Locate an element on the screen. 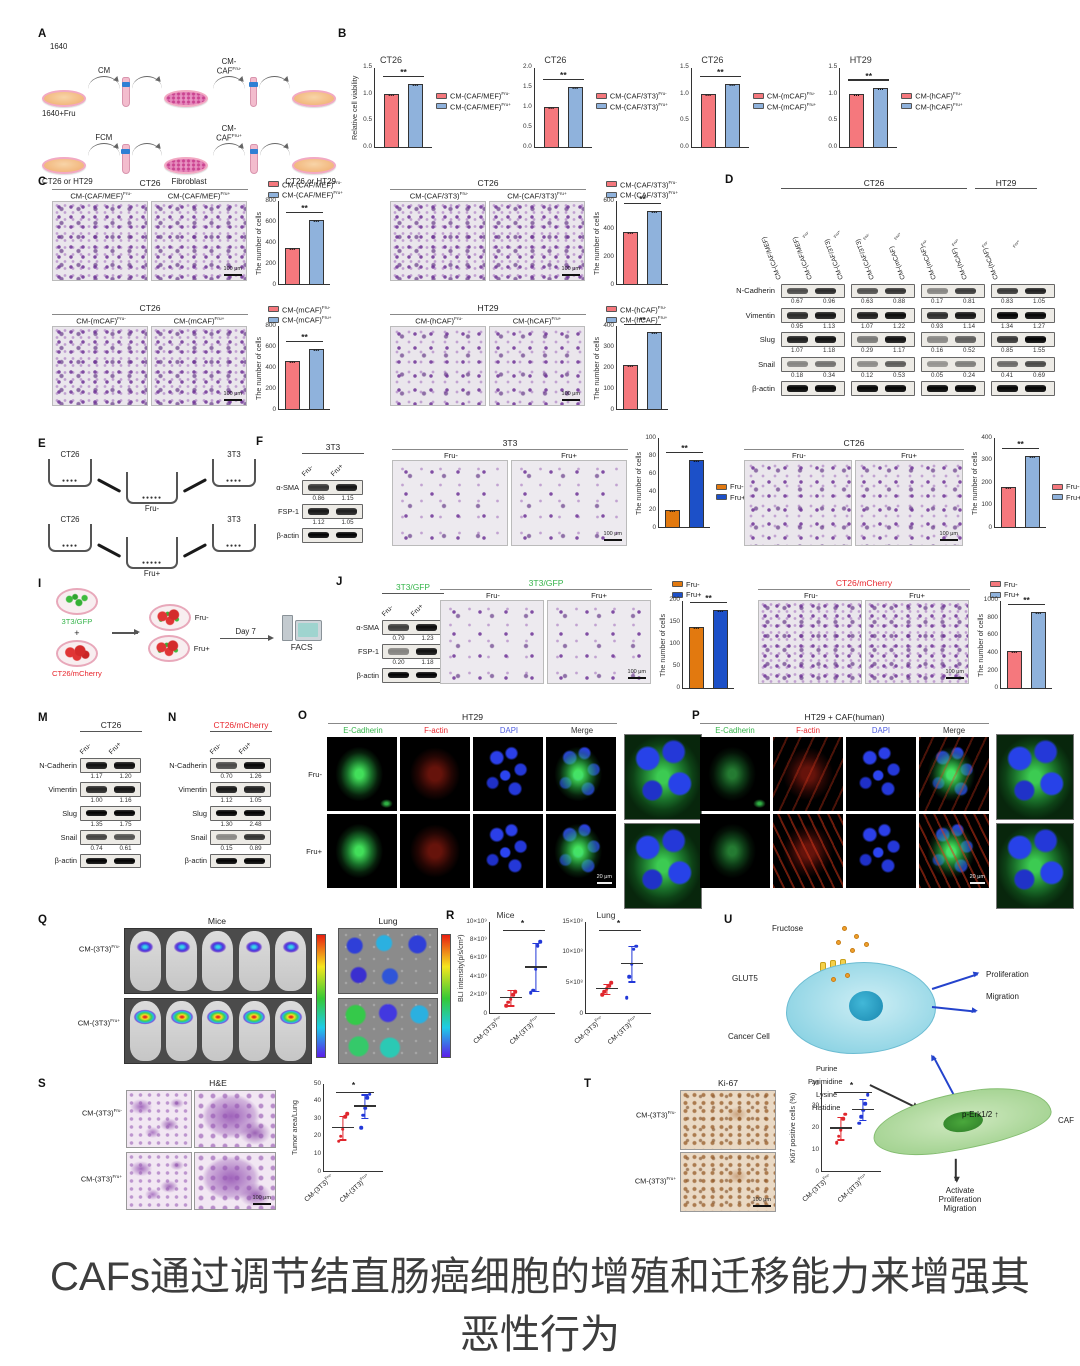 The width and height of the screenshot is (1080, 1366). legend-item: Fru- is located at coordinates (1004, 584).